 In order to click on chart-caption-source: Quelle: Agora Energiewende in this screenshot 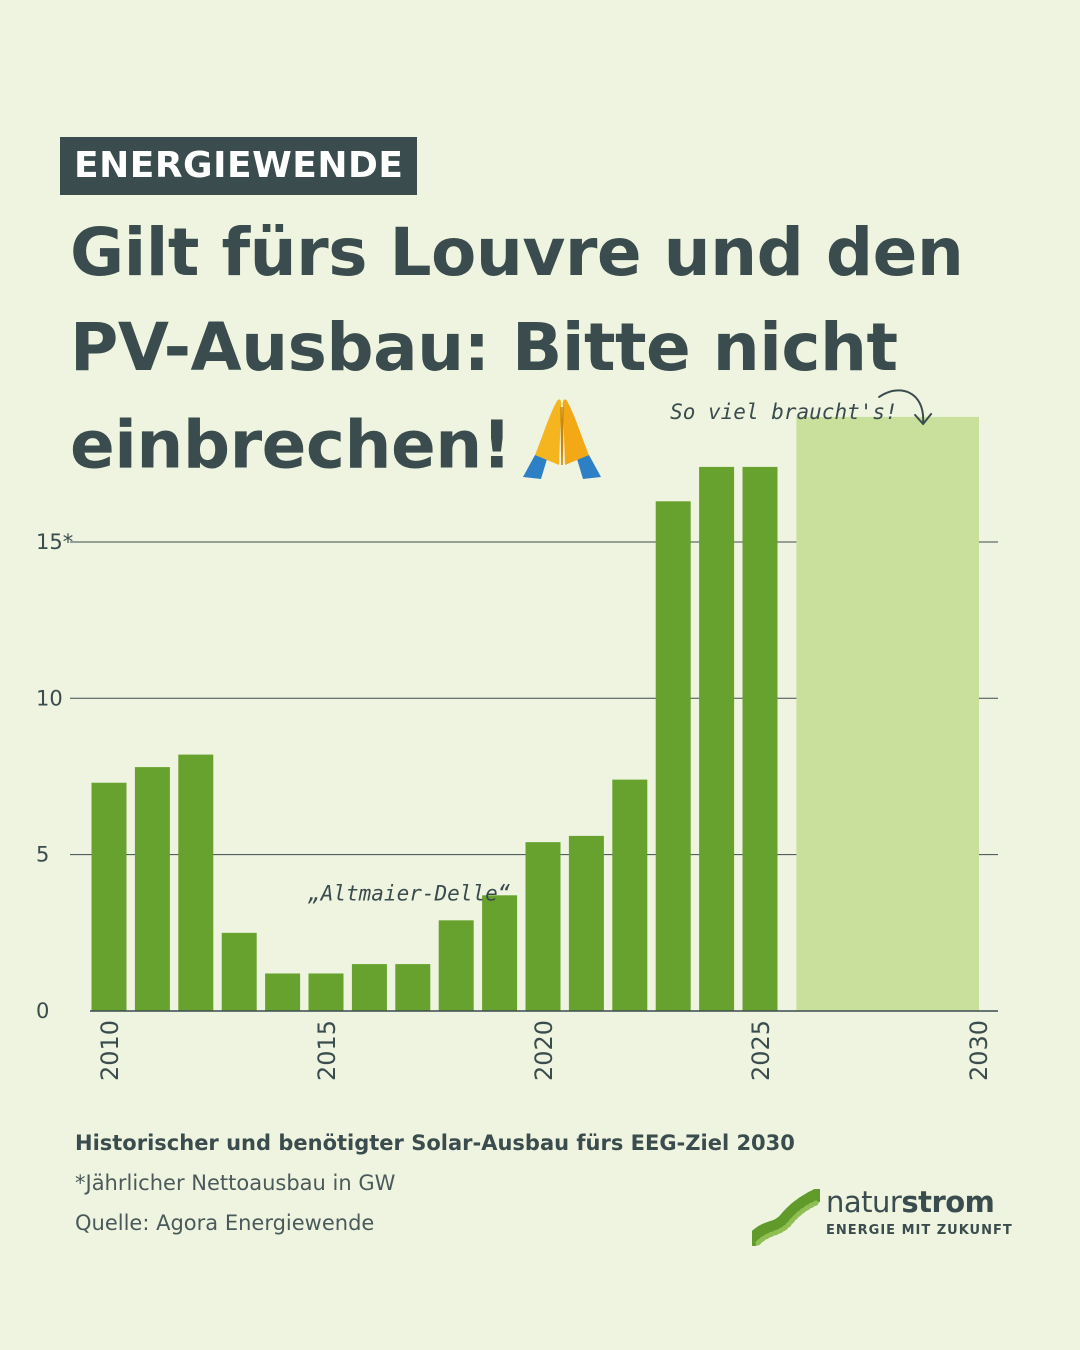, I will do `click(225, 1223)`.